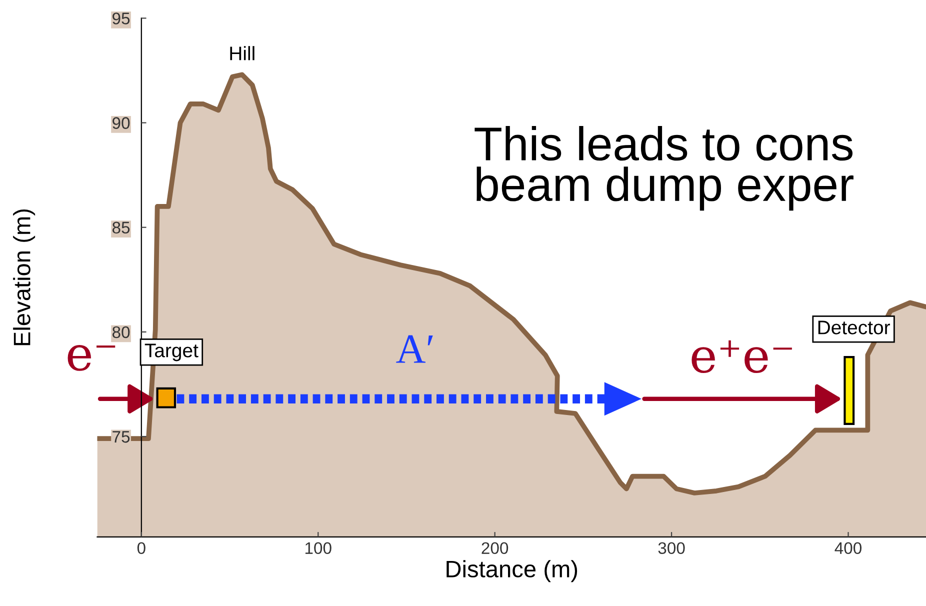 The image size is (926, 606). I want to click on y-tick-label: 80, so click(121, 332).